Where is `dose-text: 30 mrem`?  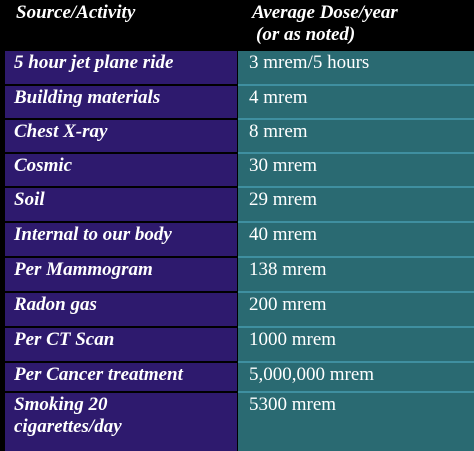
dose-text: 30 mrem is located at coordinates (283, 165).